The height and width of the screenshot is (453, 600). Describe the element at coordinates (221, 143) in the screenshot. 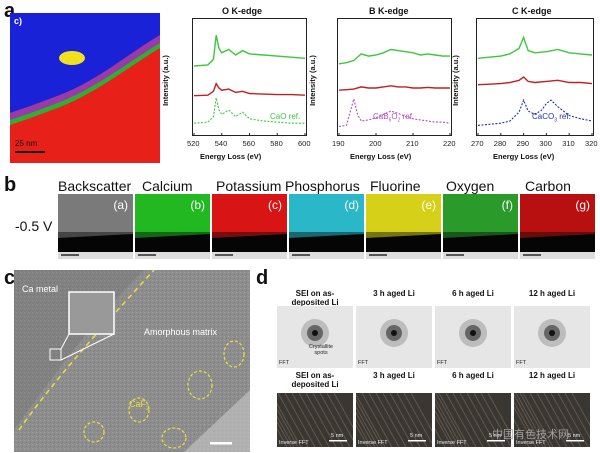

I see `x-tick-label: 540` at that location.